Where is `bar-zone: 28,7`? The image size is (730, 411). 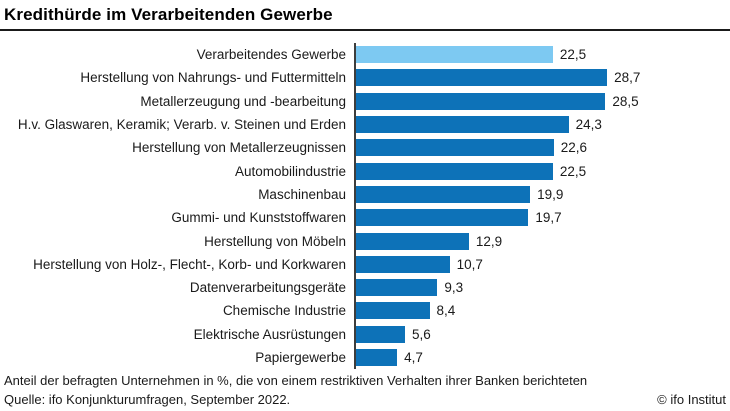
bar-zone: 28,7 is located at coordinates (542, 78).